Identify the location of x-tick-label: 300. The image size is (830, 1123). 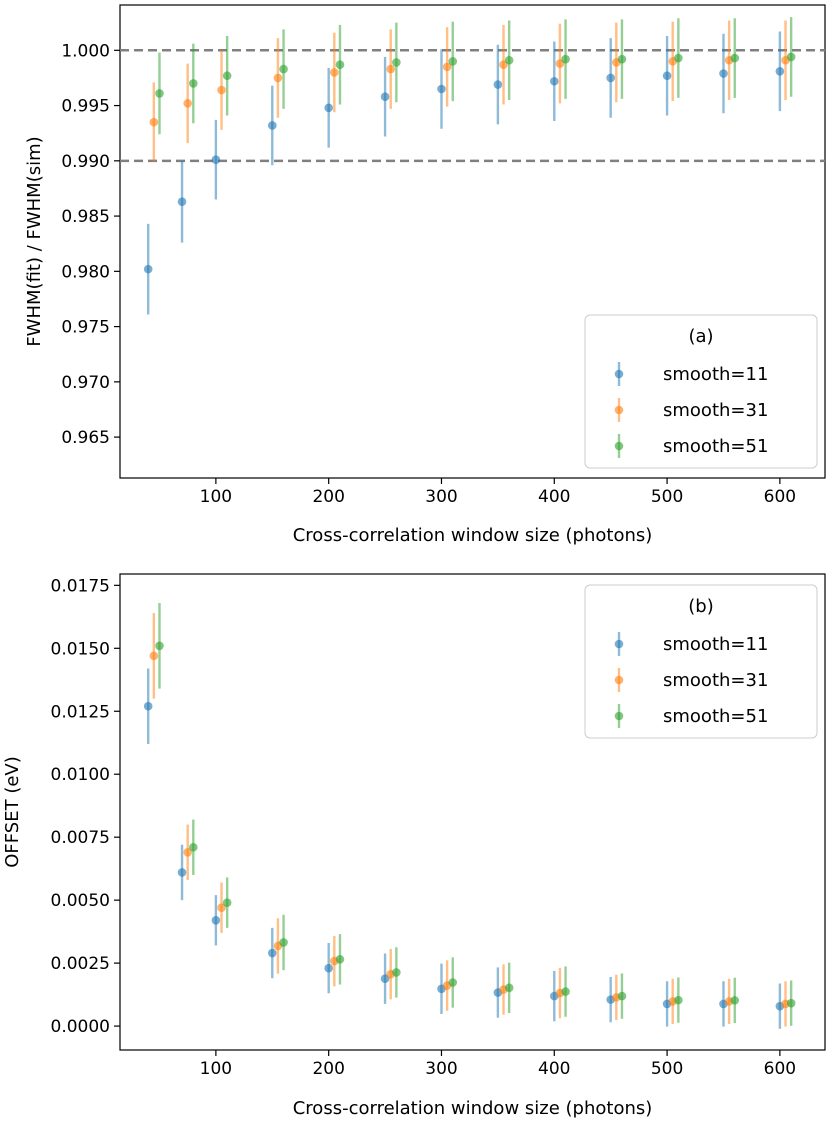
(441, 497).